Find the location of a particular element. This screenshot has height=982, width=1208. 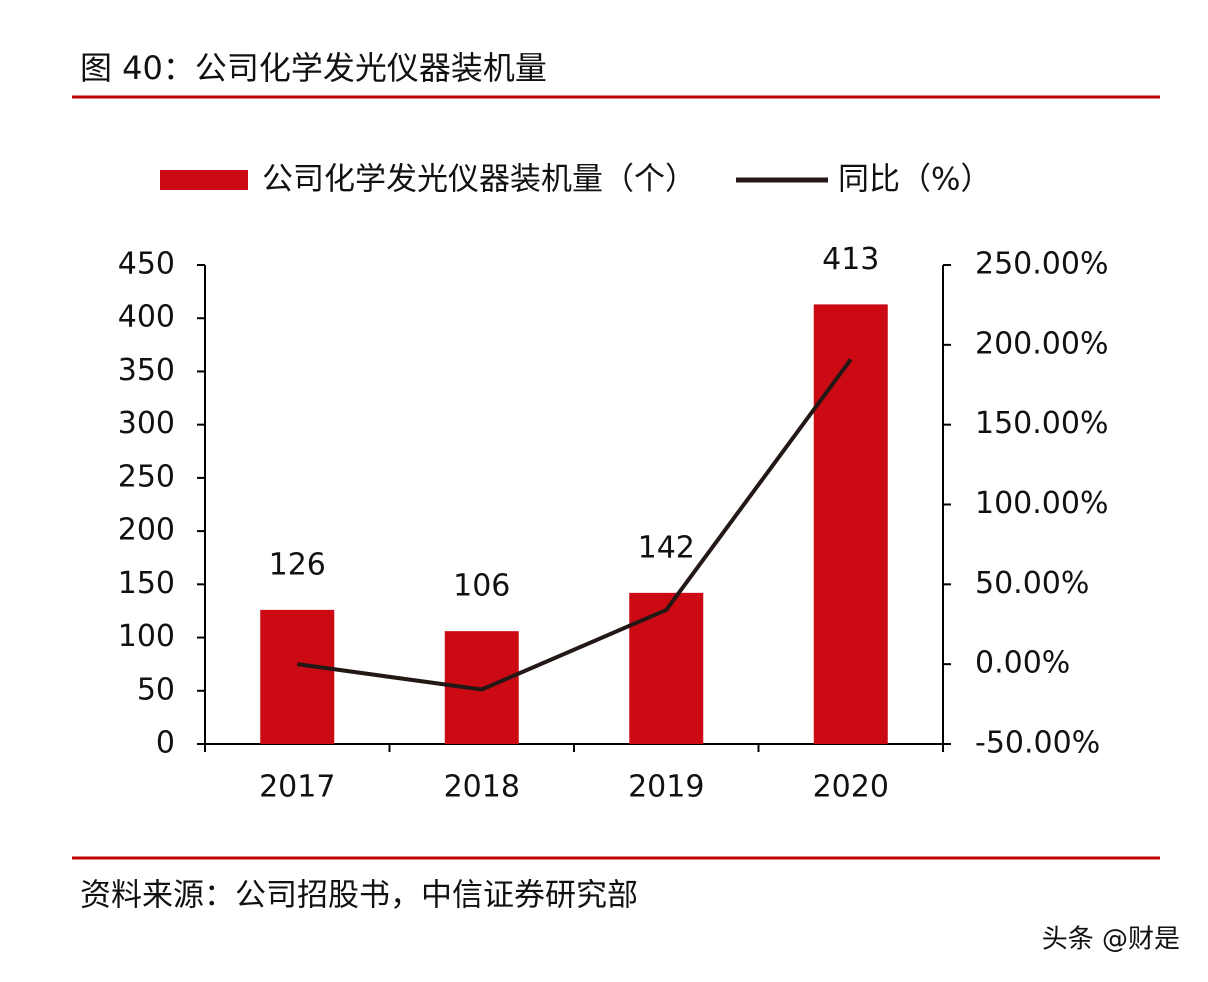

x-tick-label: 2018 is located at coordinates (482, 787).